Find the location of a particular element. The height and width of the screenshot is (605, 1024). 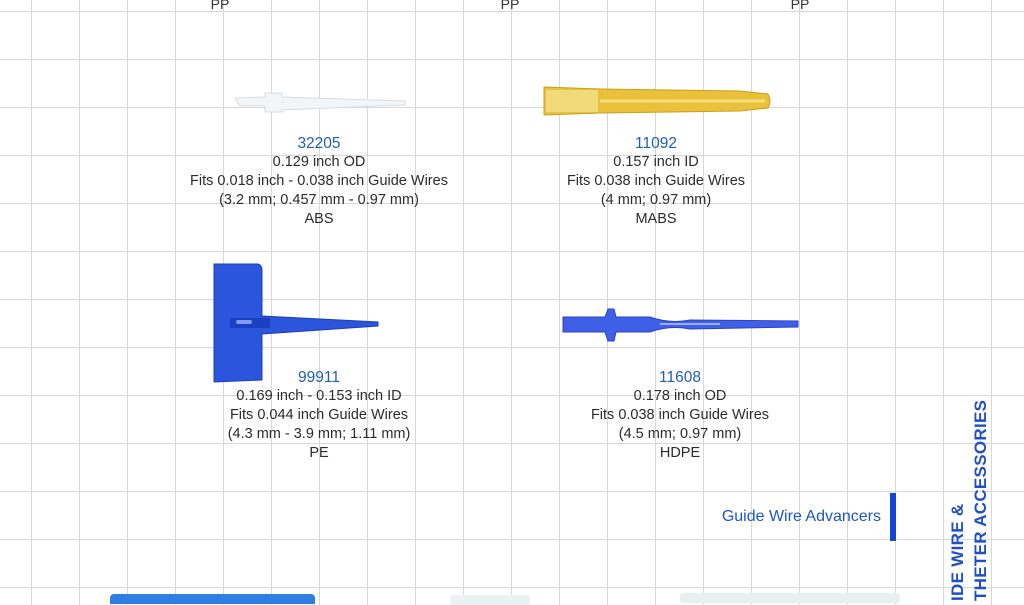

side-tab-line1: IDE WIRE & is located at coordinates (957, 552).